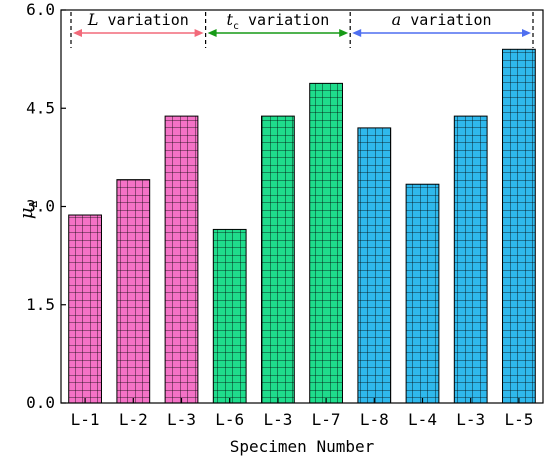 Image resolution: width=550 pixels, height=459 pixels. Describe the element at coordinates (33, 203) in the screenshot. I see `y-axis-label-subscript: Δ` at that location.